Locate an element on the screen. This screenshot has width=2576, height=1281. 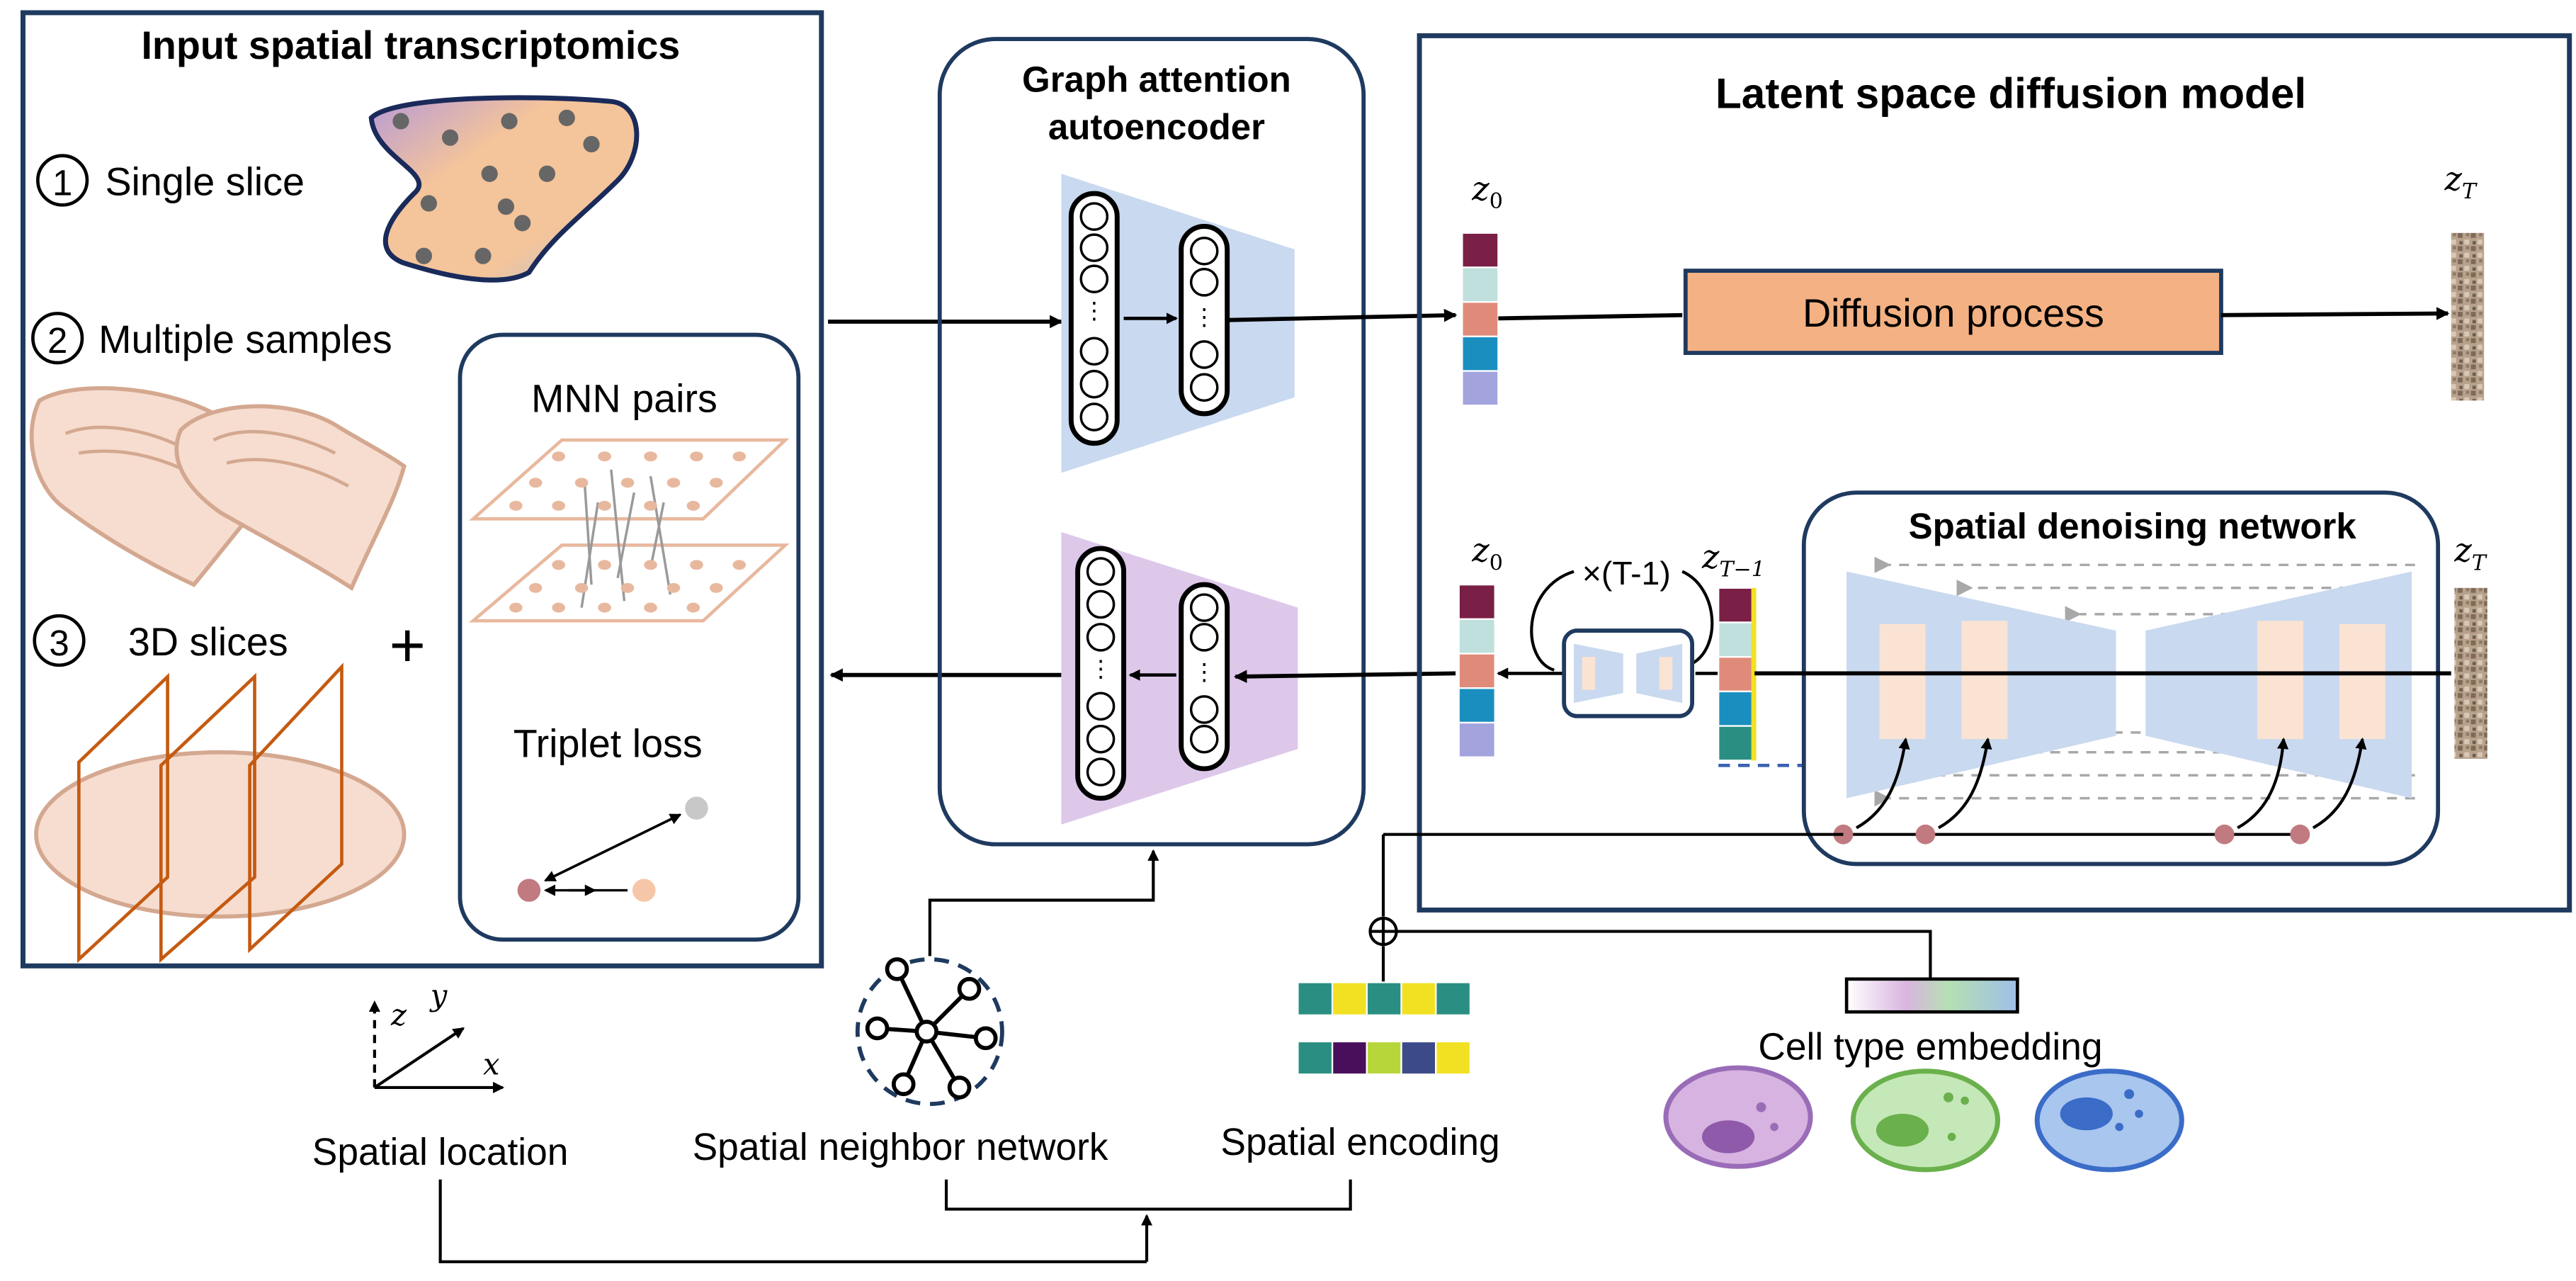
mnn-triplet-box: MNN pairs Triplet loss is located at coordinates (629, 637).